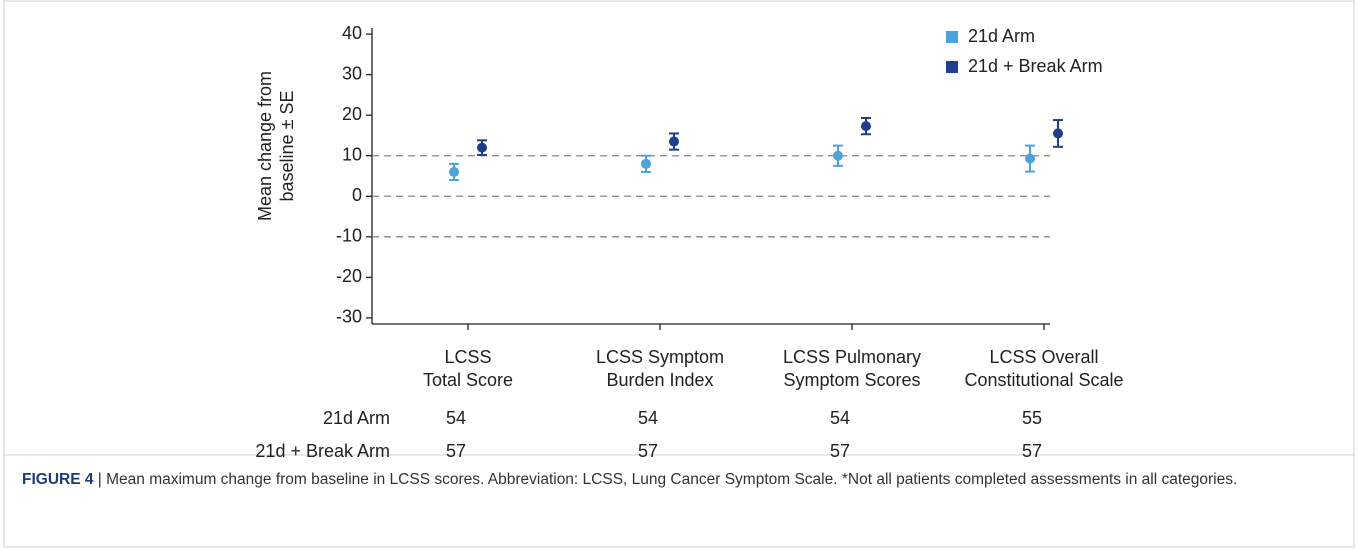  I want to click on x-tick-label: Burden Index, so click(659, 380).